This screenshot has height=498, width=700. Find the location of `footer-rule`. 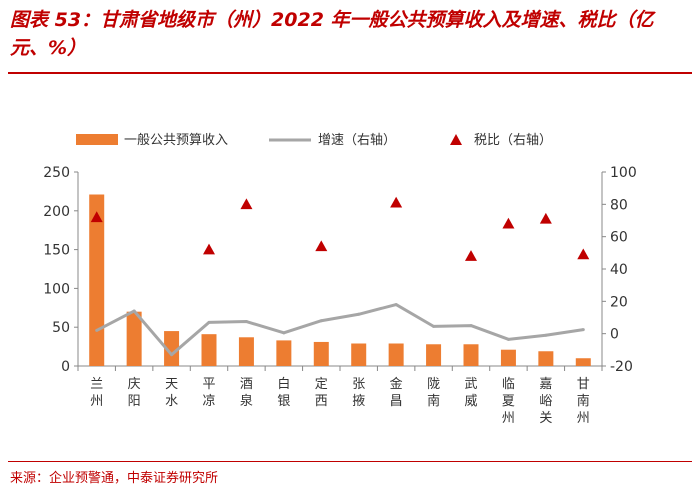

footer-rule is located at coordinates (350, 461).